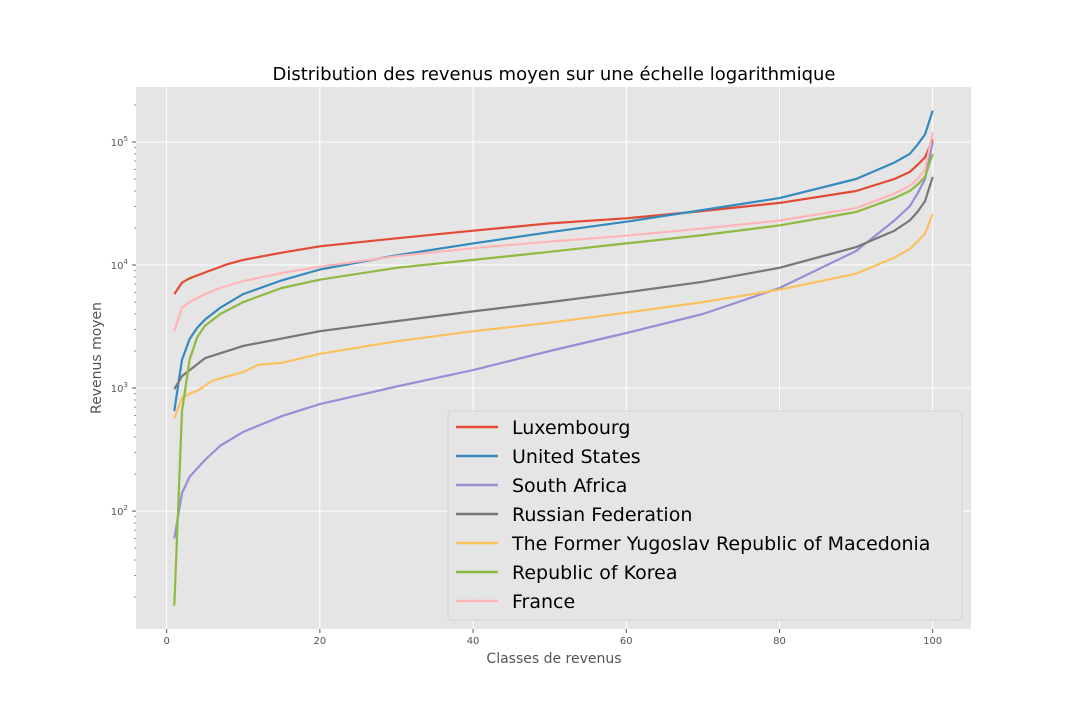  I want to click on legend-label: United States, so click(576, 457).